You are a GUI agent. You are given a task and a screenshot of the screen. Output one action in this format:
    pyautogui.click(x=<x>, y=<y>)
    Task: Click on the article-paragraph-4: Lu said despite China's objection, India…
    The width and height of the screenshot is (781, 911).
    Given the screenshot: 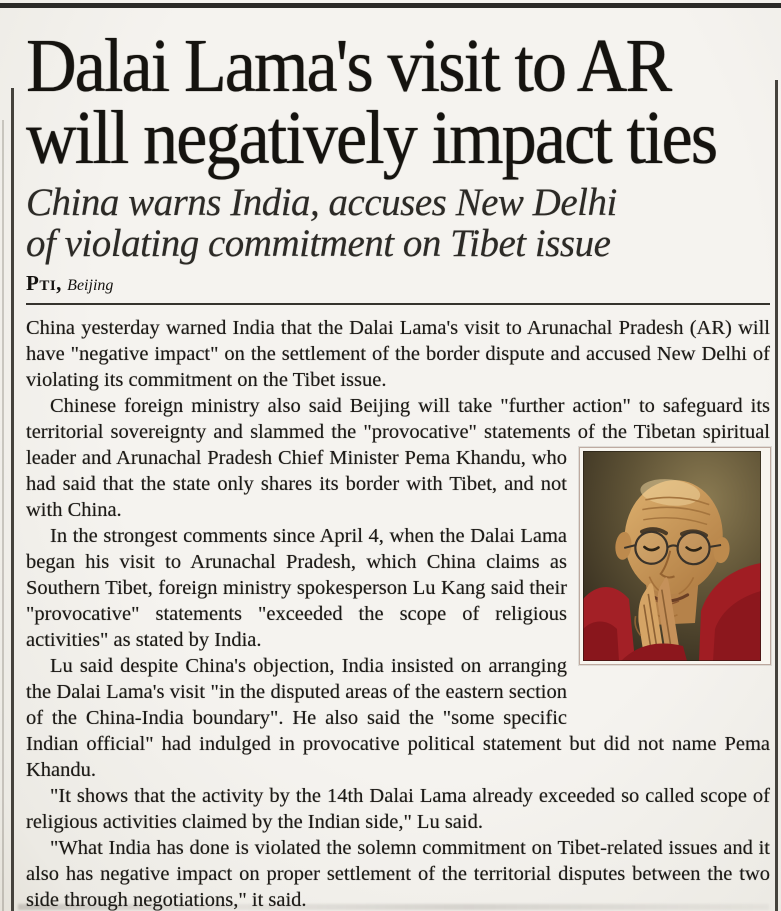 What is the action you would take?
    pyautogui.click(x=398, y=718)
    